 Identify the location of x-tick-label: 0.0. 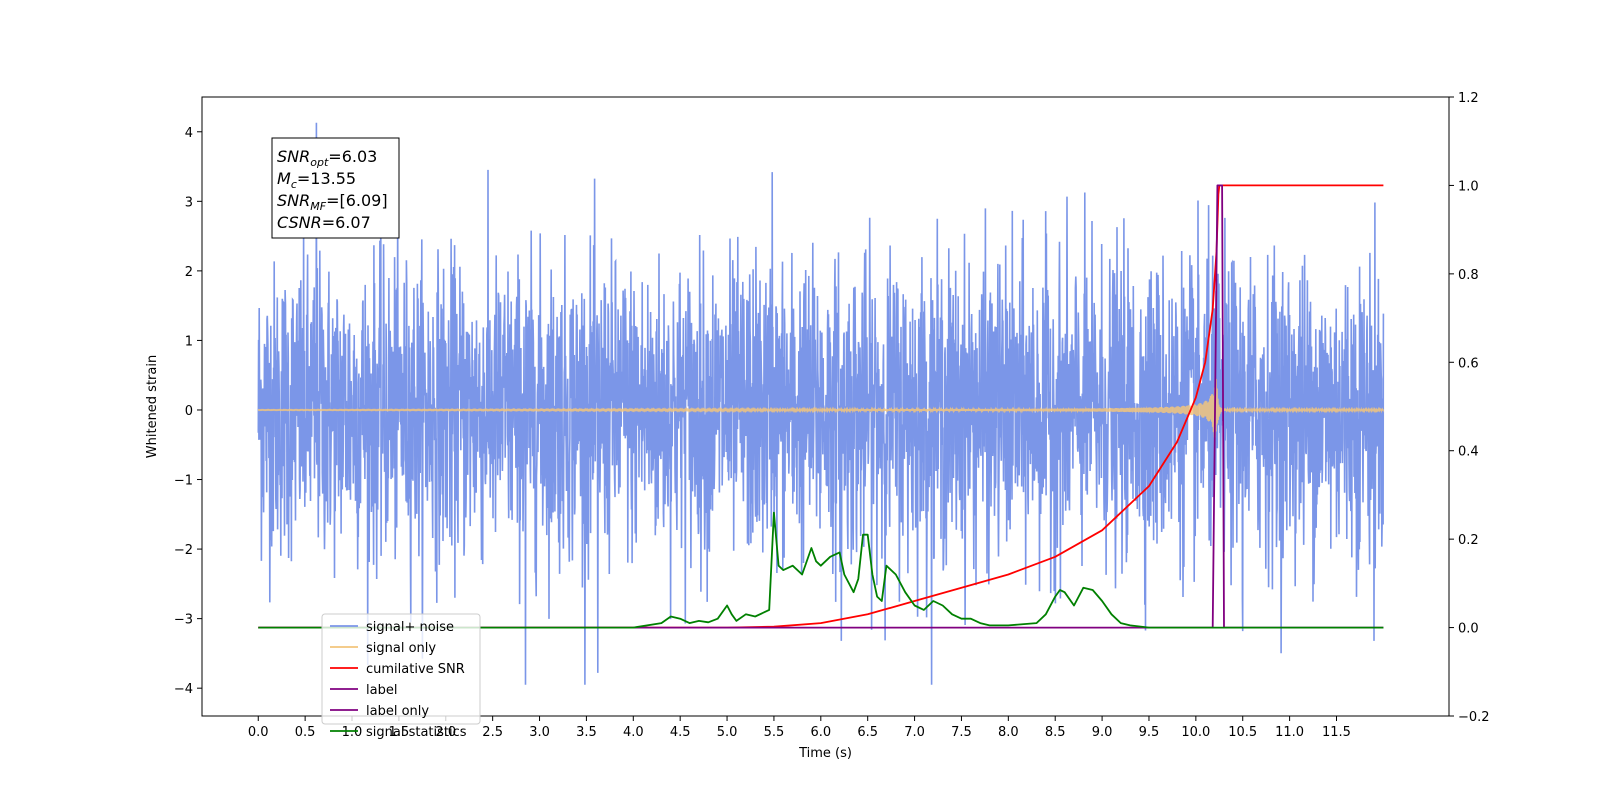
(258, 732).